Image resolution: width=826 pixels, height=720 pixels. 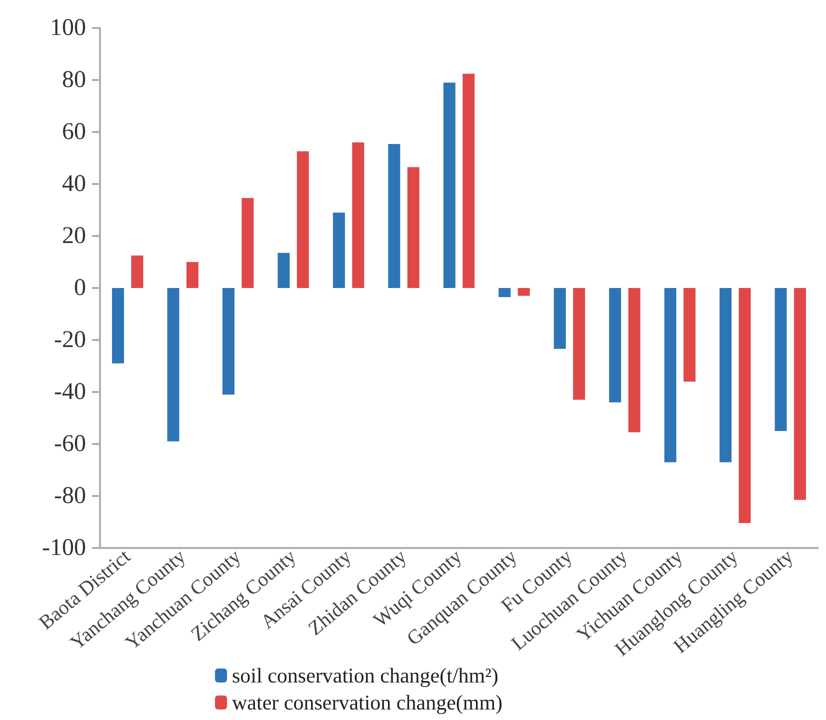 I want to click on y-tick-label: 0, so click(x=80, y=288).